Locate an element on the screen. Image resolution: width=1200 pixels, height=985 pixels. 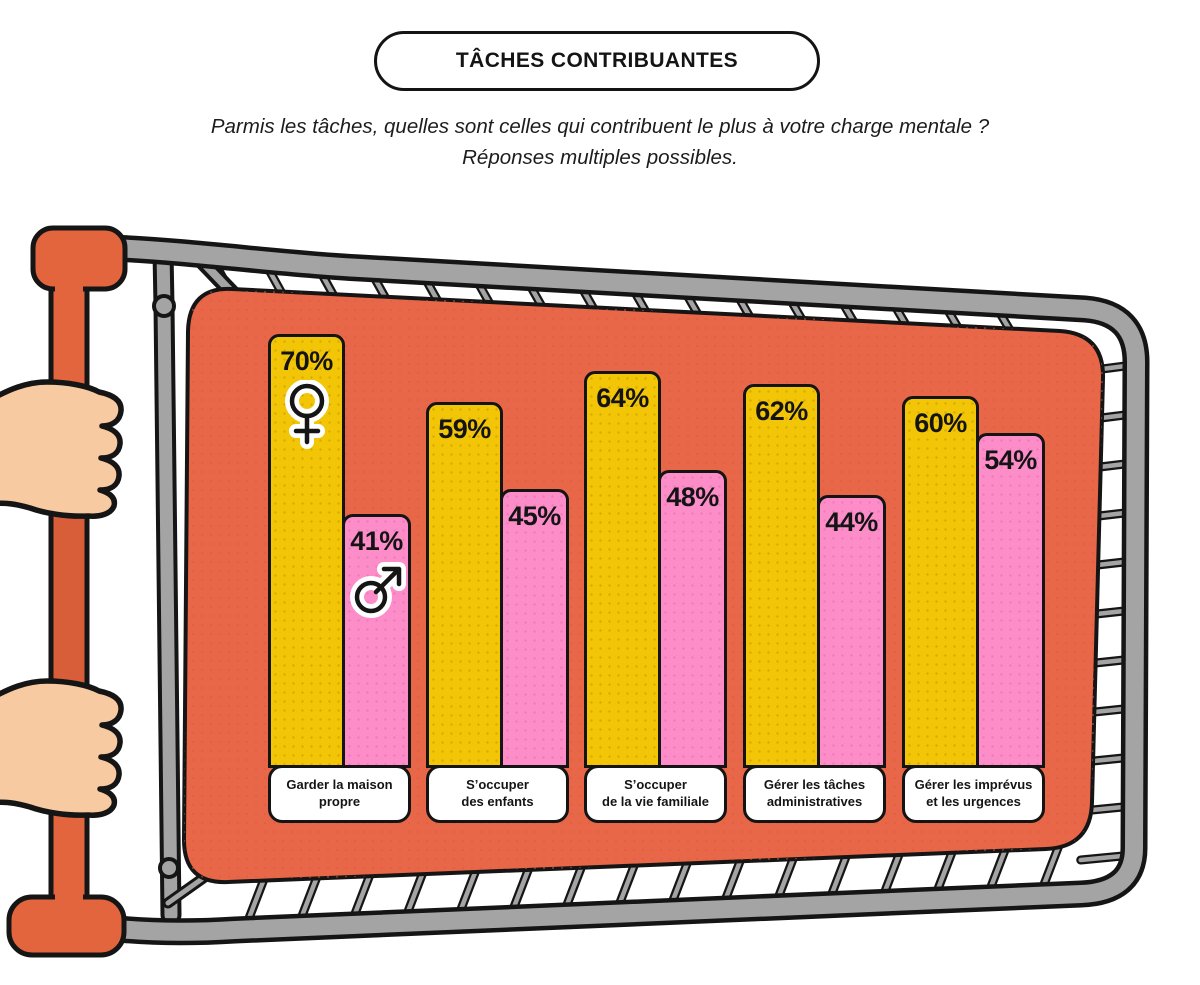
bar-value: 44% is located at coordinates (851, 522).